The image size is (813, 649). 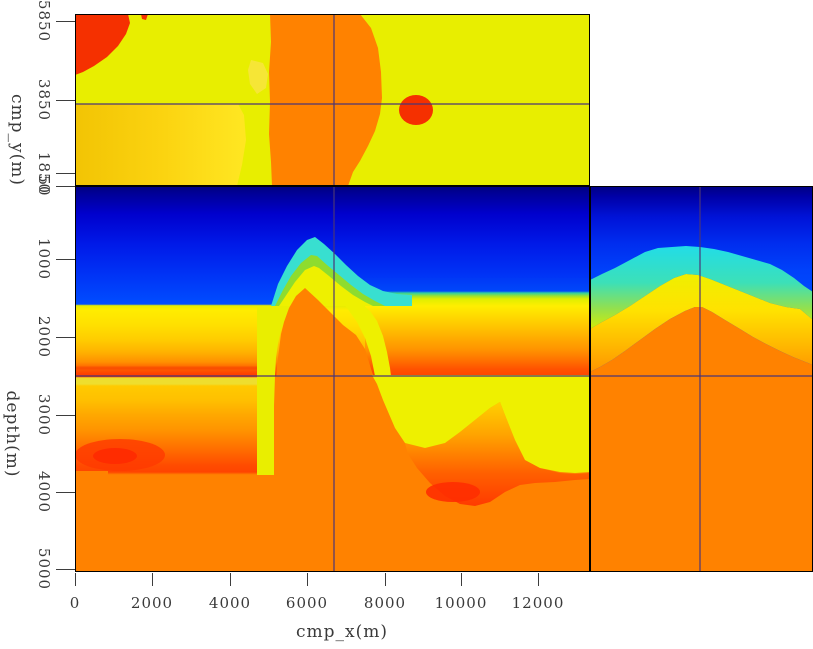 I want to click on red-anomaly-spot, so click(x=416, y=110).